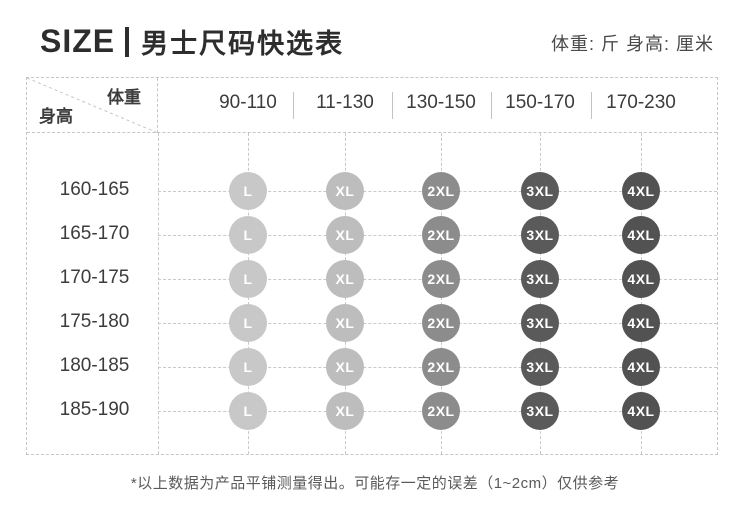  I want to click on table-corner-cell: 体重 身高, so click(92, 105).